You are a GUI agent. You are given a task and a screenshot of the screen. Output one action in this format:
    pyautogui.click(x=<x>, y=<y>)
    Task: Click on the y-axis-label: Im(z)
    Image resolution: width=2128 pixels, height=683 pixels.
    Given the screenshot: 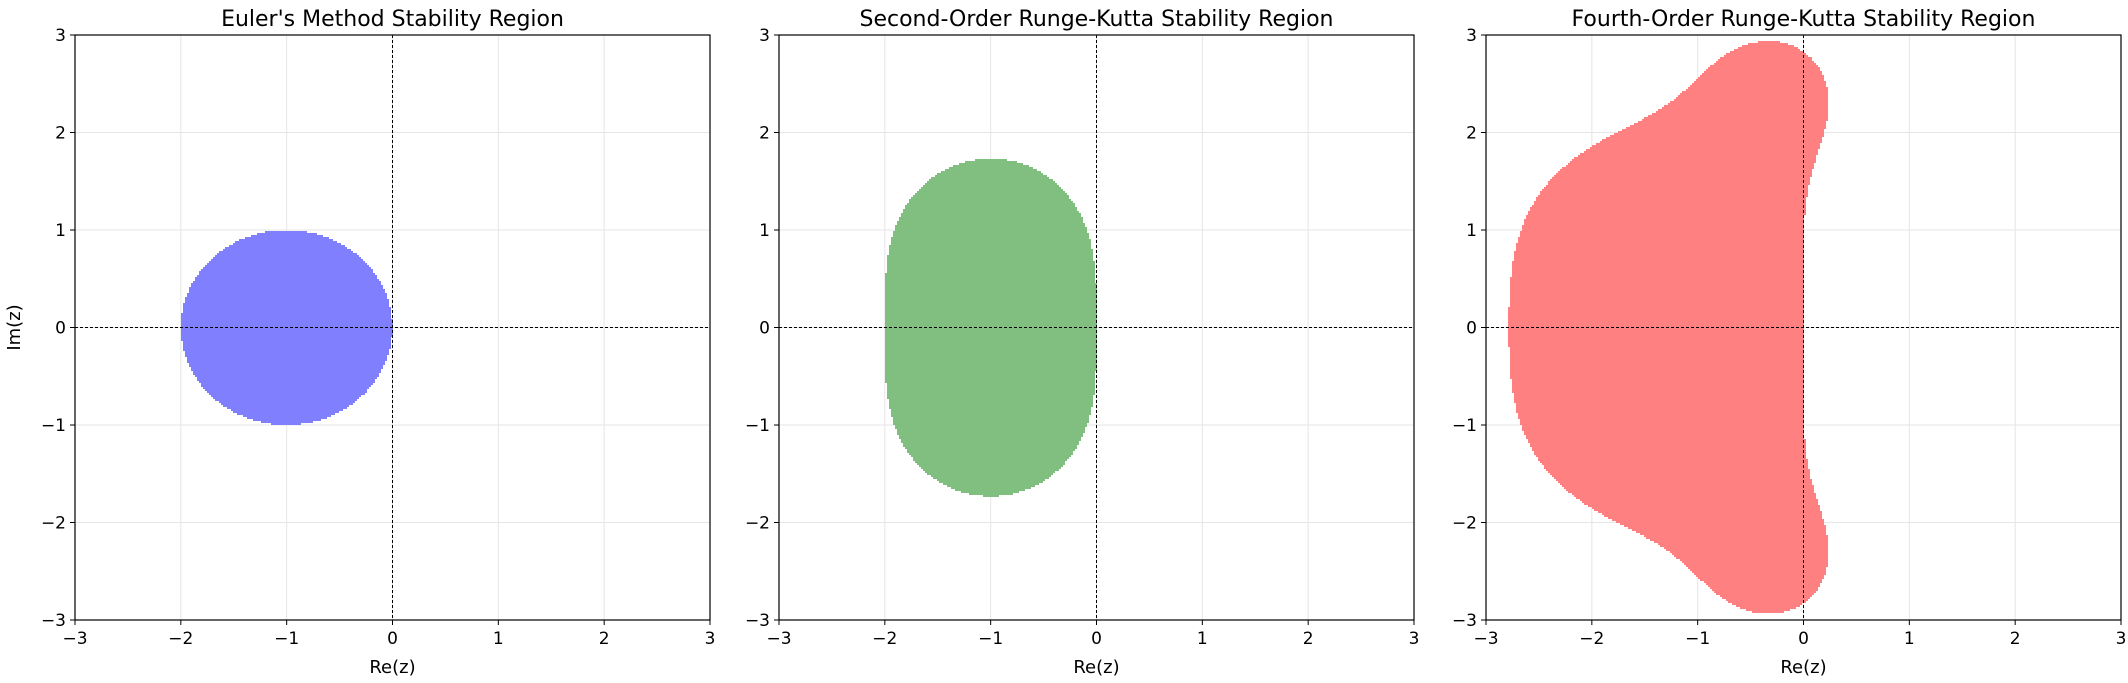 What is the action you would take?
    pyautogui.click(x=14, y=327)
    